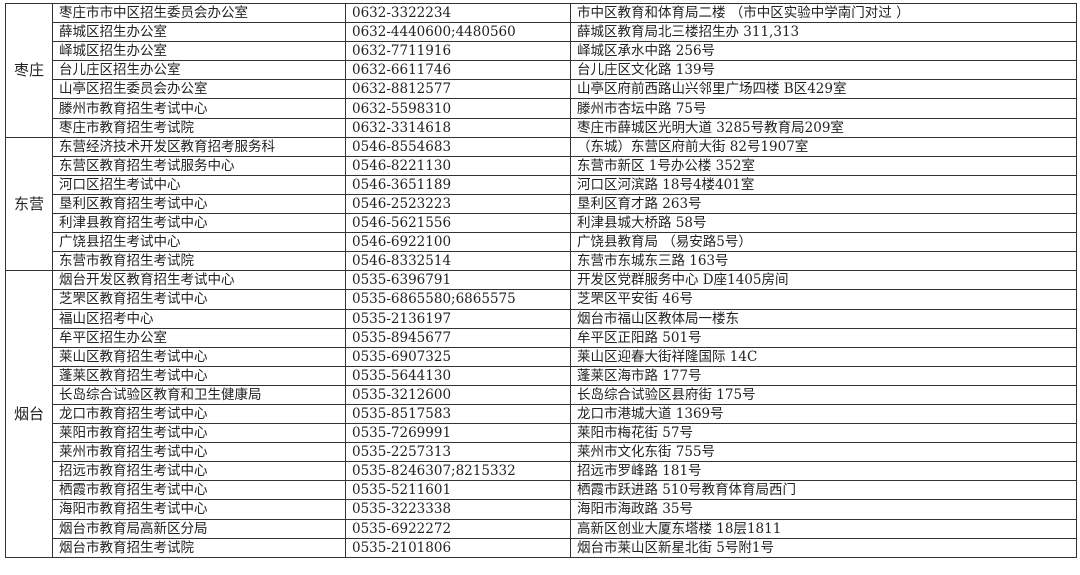 The image size is (1080, 575). Describe the element at coordinates (823, 261) in the screenshot. I see `address-cell: 东营市东城东三路 163号` at that location.